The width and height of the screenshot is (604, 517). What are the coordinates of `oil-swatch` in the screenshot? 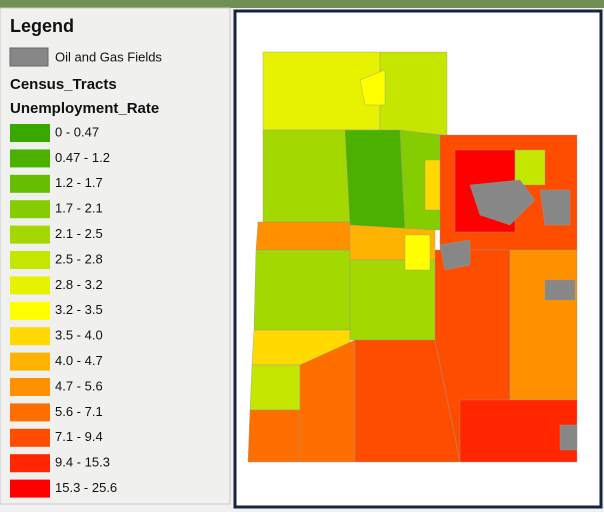 It's located at (29, 57).